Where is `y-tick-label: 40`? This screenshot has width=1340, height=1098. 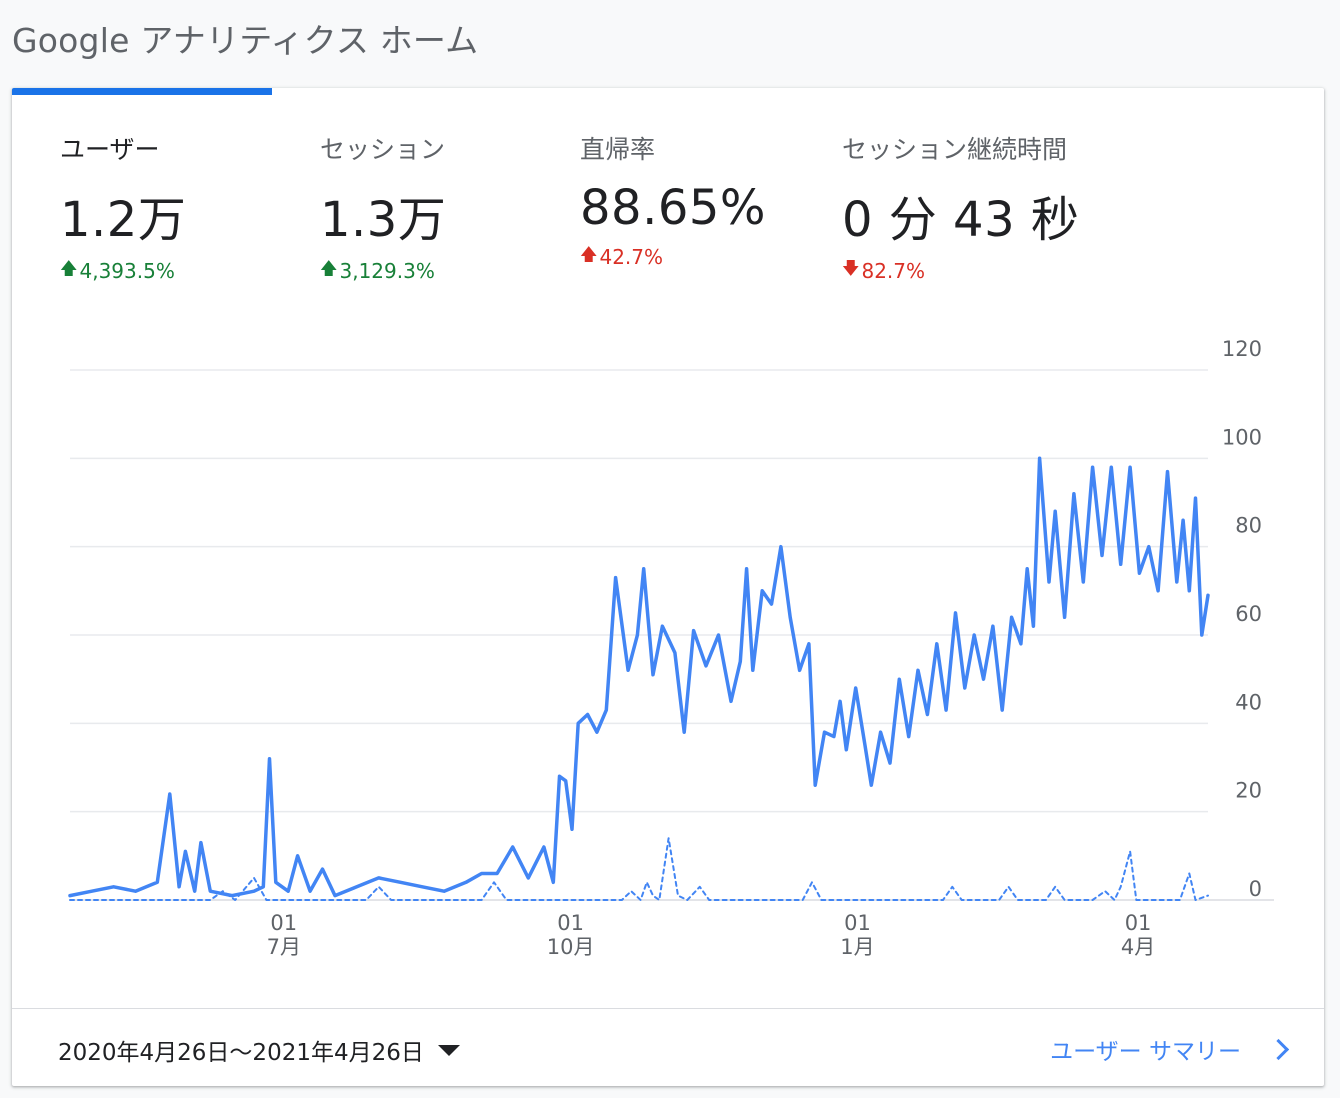
y-tick-label: 40 is located at coordinates (1248, 702).